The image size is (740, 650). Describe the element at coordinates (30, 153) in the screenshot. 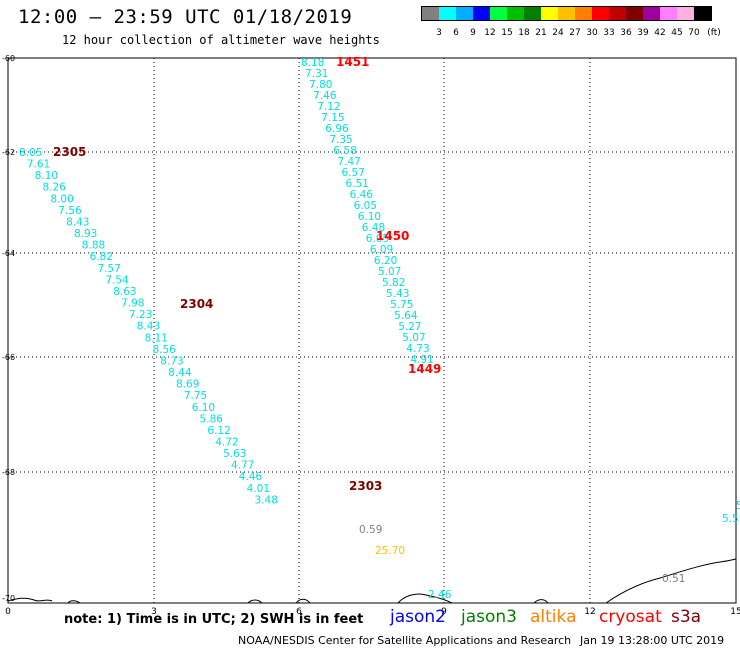

I see `wave-height-value: 8.05` at that location.